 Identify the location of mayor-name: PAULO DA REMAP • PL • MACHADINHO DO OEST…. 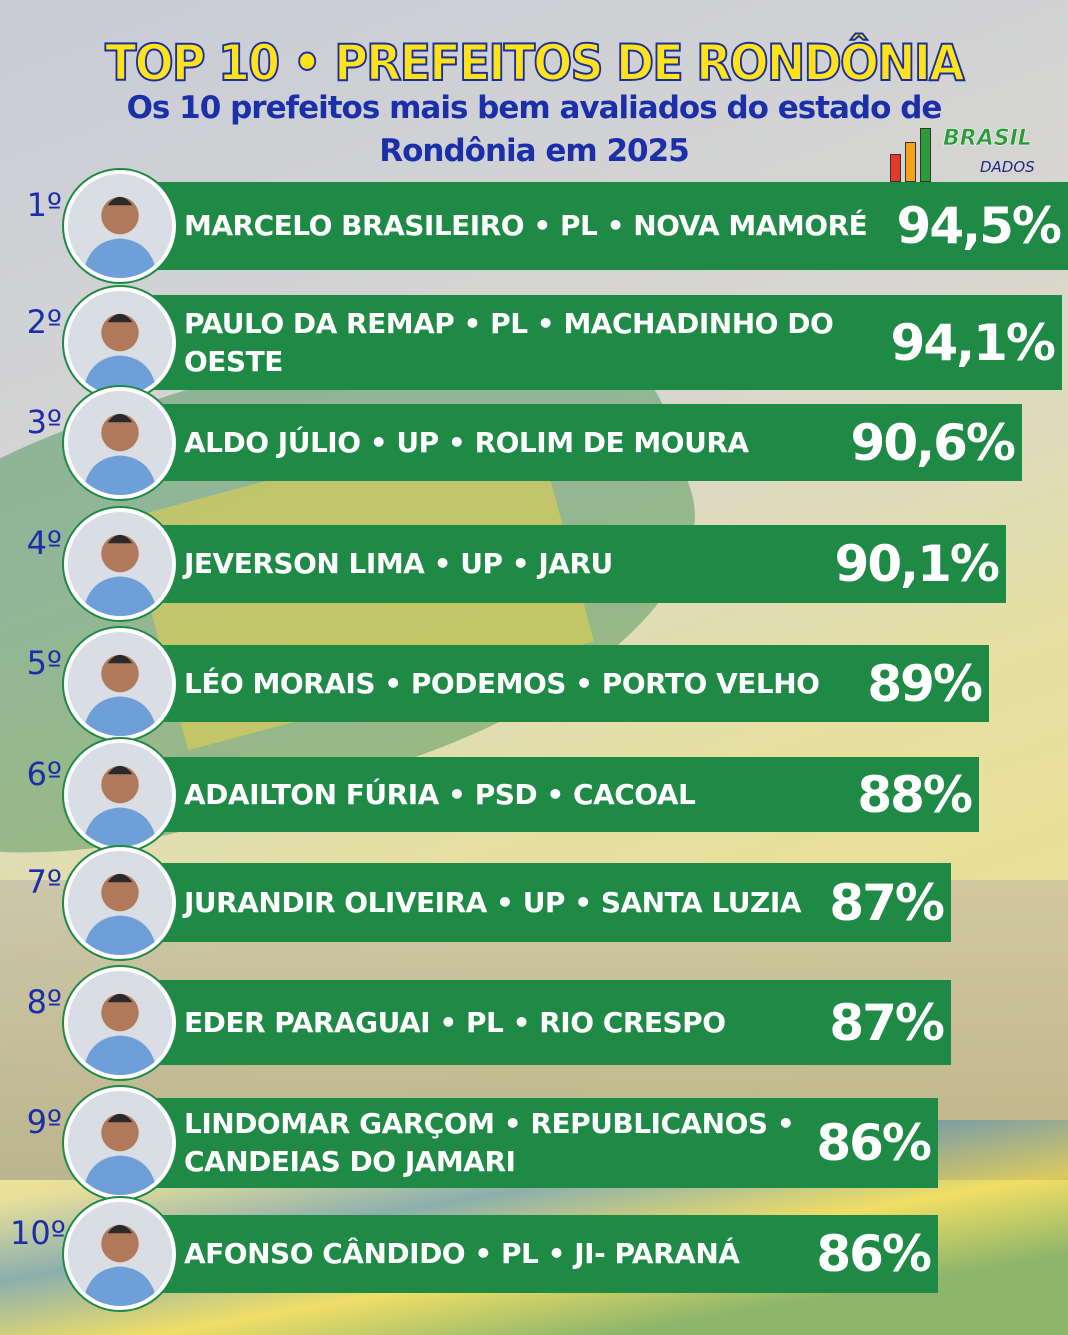
(509, 342).